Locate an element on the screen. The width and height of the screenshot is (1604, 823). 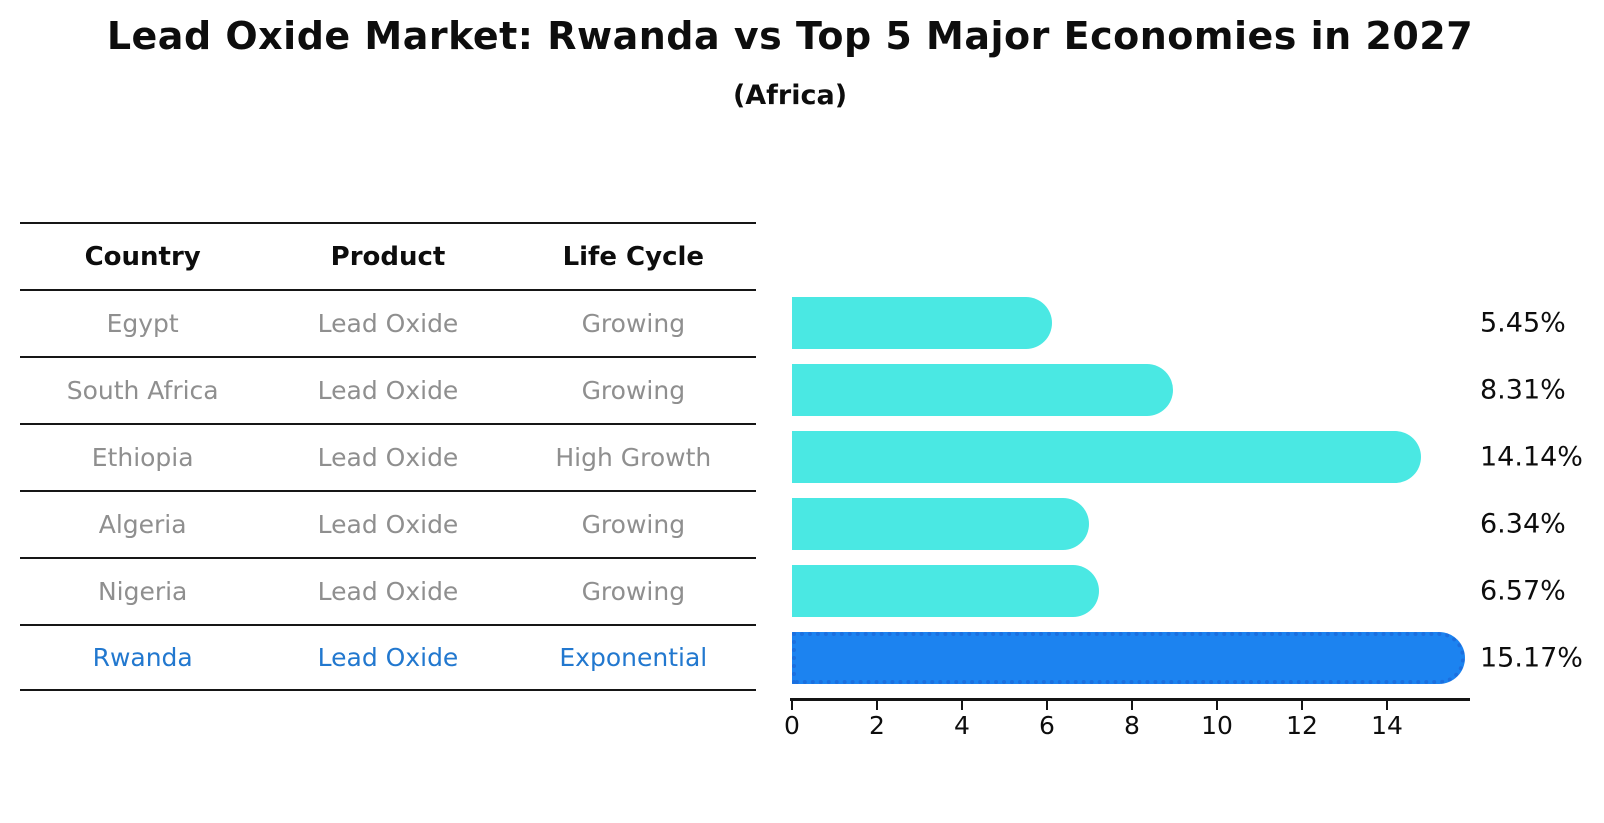
tick-label: 10 is located at coordinates (1217, 725).